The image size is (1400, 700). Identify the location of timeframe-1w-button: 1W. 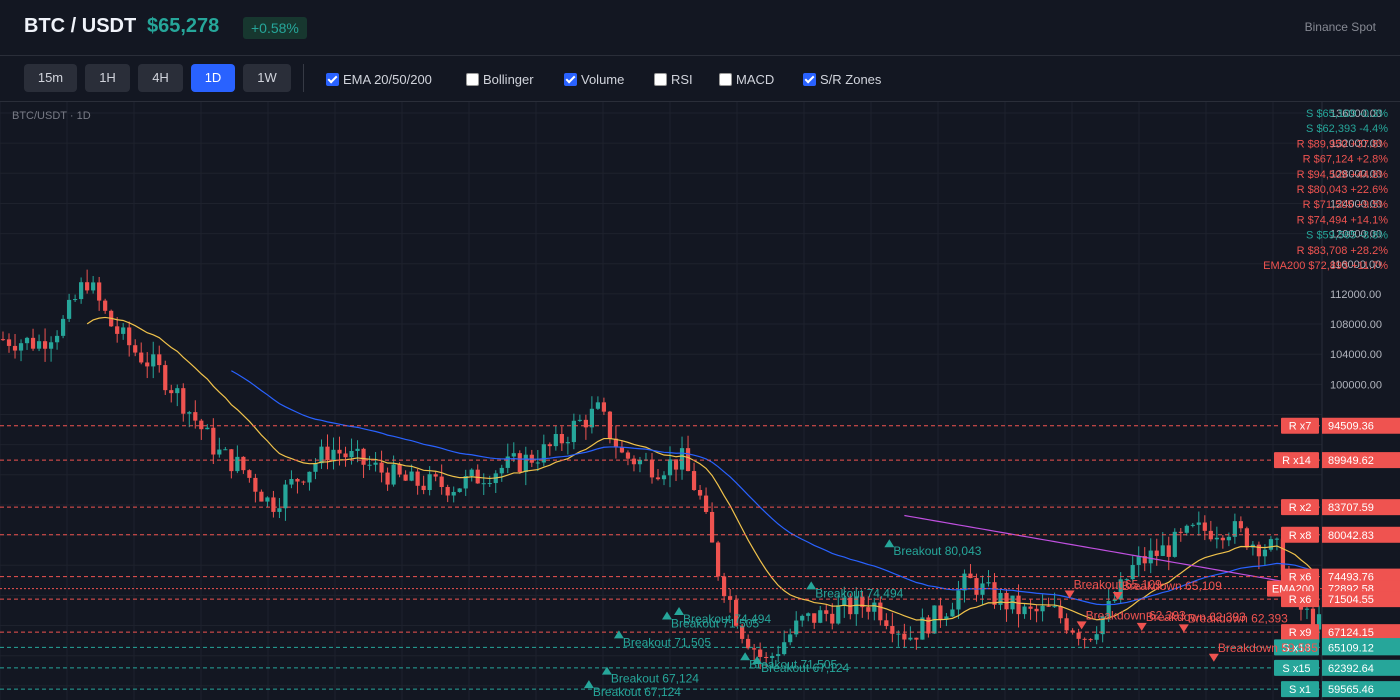
(267, 78).